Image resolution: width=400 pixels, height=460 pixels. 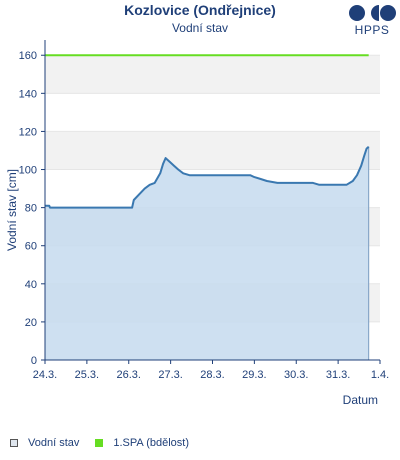 I want to click on legend-label-water-level: Vodní stav, so click(x=54, y=443).